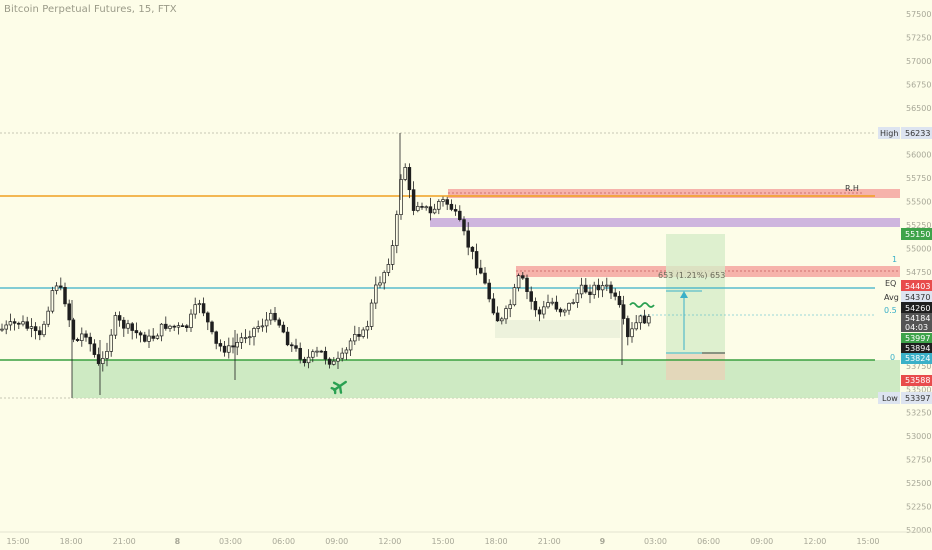 The image size is (932, 550). I want to click on svg-text: 04:03, so click(916, 327).